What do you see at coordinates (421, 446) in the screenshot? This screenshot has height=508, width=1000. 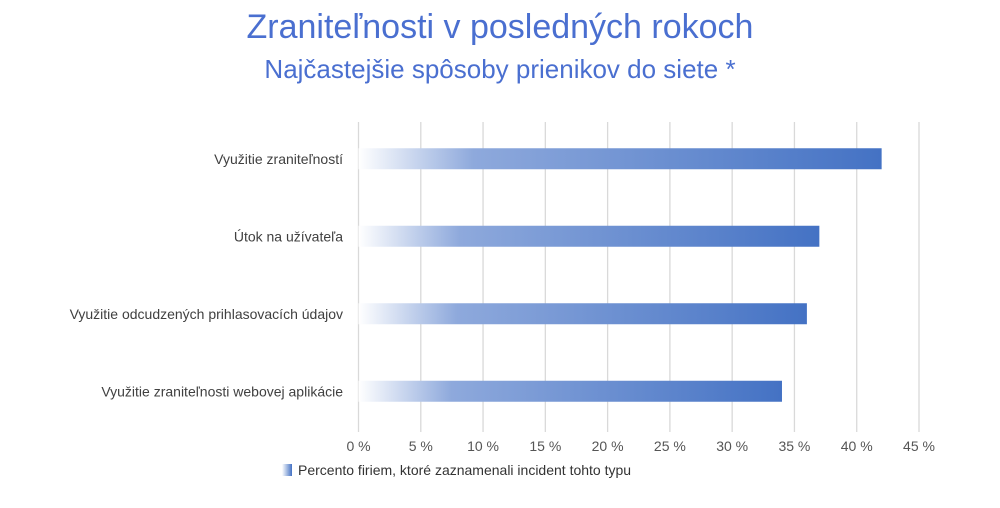 I see `x-tick-label: 5 %` at bounding box center [421, 446].